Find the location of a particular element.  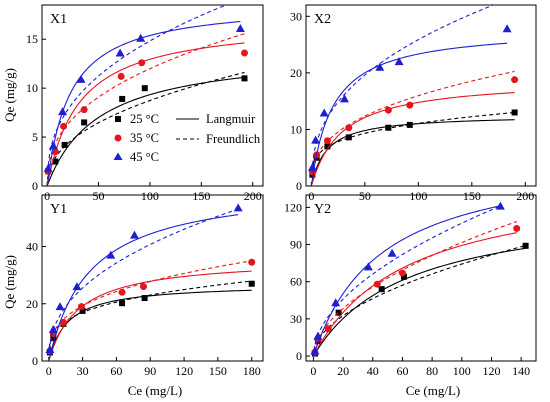

legend-label-45c: 45 °C is located at coordinates (144, 157).